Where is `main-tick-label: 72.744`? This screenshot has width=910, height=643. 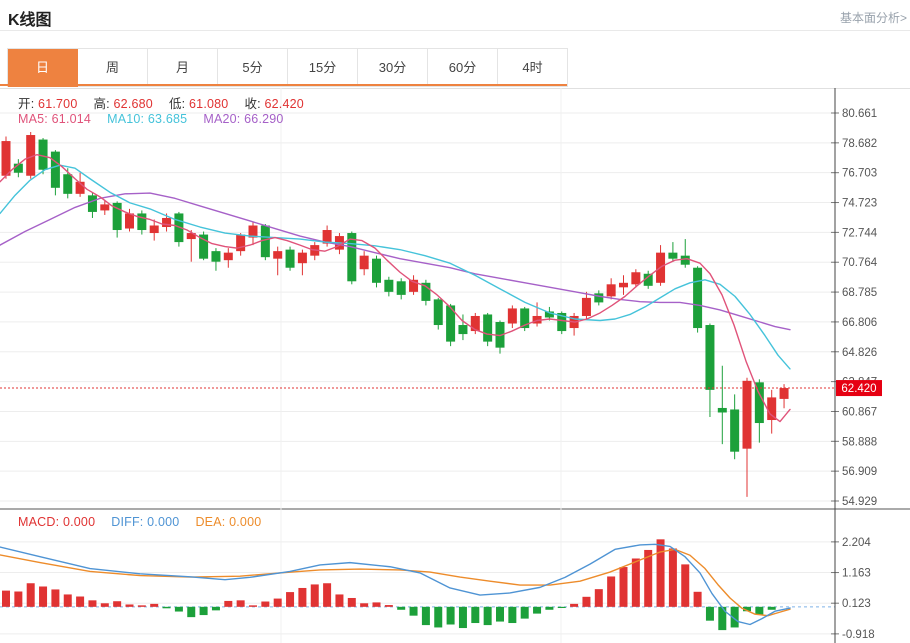 main-tick-label: 72.744 is located at coordinates (860, 233).